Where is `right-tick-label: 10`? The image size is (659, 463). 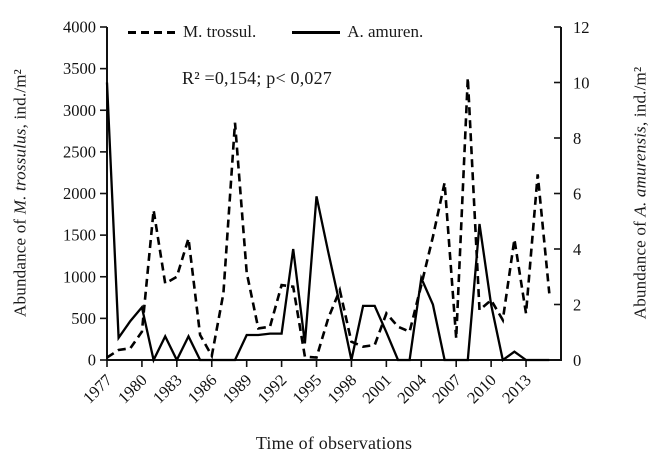 right-tick-label: 10 is located at coordinates (581, 83).